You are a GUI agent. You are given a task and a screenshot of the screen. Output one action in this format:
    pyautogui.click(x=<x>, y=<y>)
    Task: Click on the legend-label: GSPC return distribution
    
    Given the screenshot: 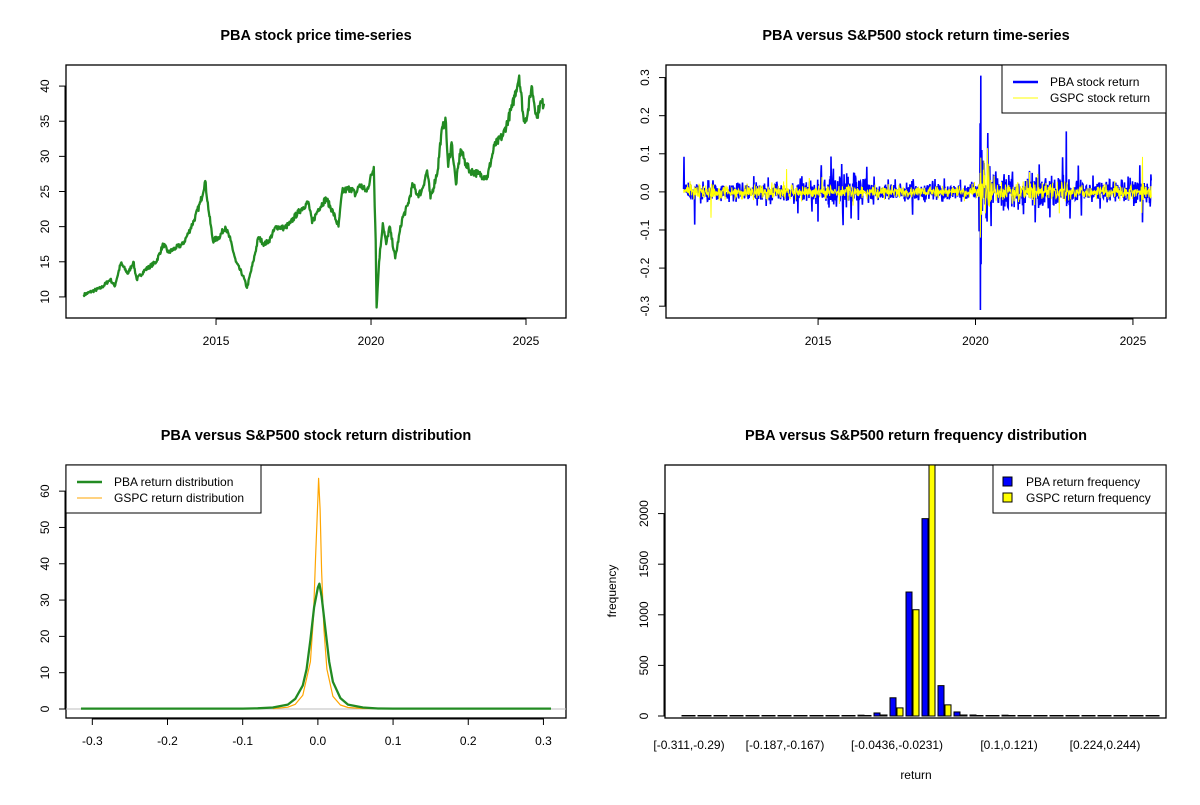 What is the action you would take?
    pyautogui.click(x=179, y=498)
    